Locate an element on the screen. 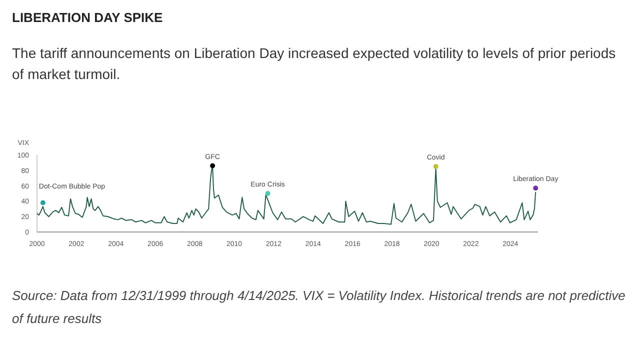  source-note: Source: Data from 12/31/1999 through 4/14/2025. VIX = Volatility Index. Historical trends are not predictive of future results is located at coordinates (319, 307).